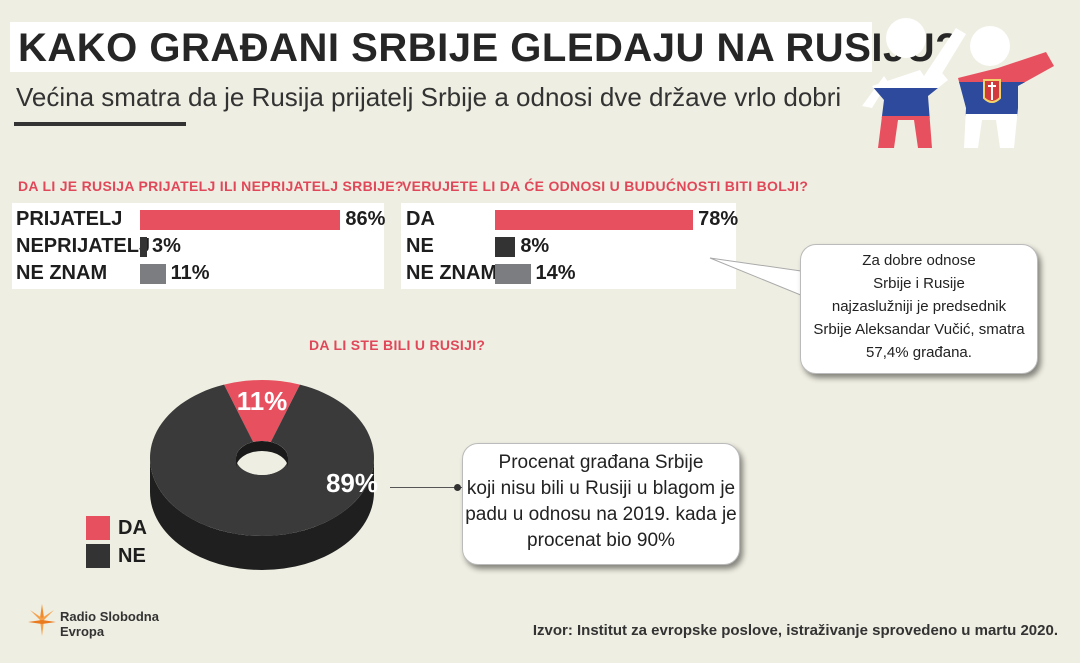 This screenshot has width=1080, height=663. What do you see at coordinates (82, 631) in the screenshot?
I see `logo-line: Evropa` at bounding box center [82, 631].